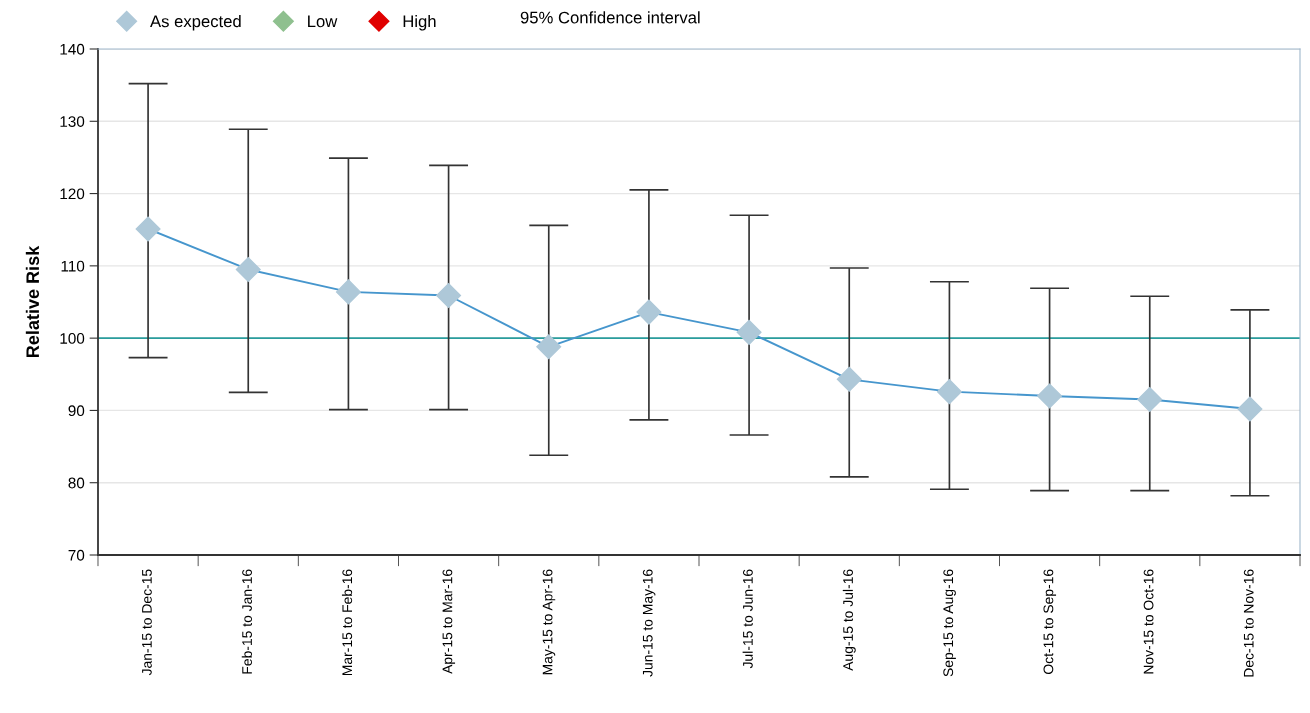 This screenshot has height=713, width=1310. Describe the element at coordinates (1050, 621) in the screenshot. I see `x-tick-label: Oct-15 to Sep-16` at that location.